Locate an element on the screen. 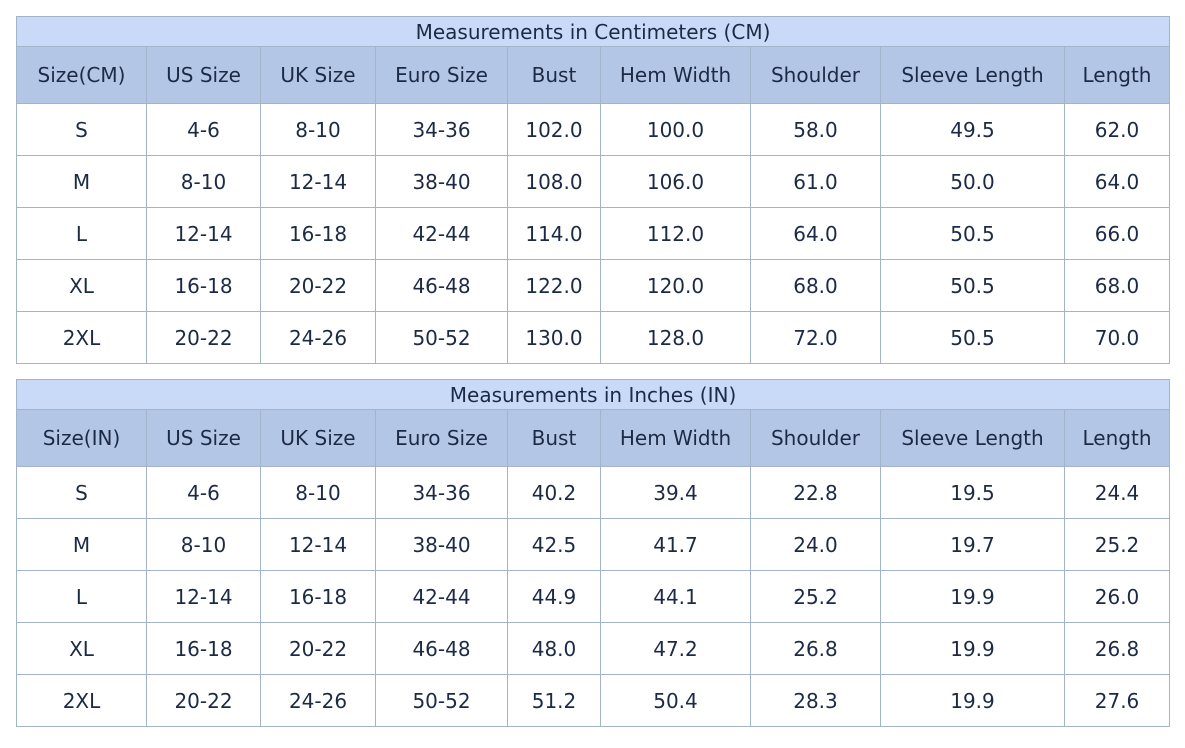 The height and width of the screenshot is (748, 1185). data-cell: 102.0 is located at coordinates (554, 129).